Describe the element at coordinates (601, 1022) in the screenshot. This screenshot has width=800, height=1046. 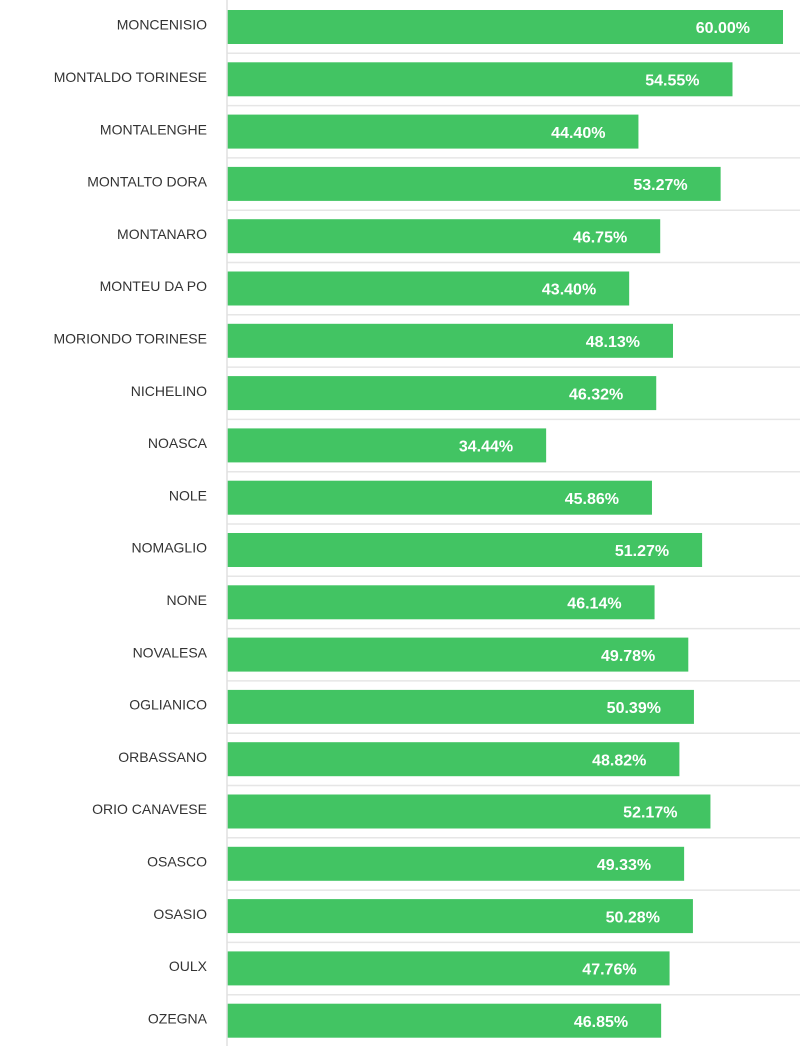
I see `data-label: 46.85%` at that location.